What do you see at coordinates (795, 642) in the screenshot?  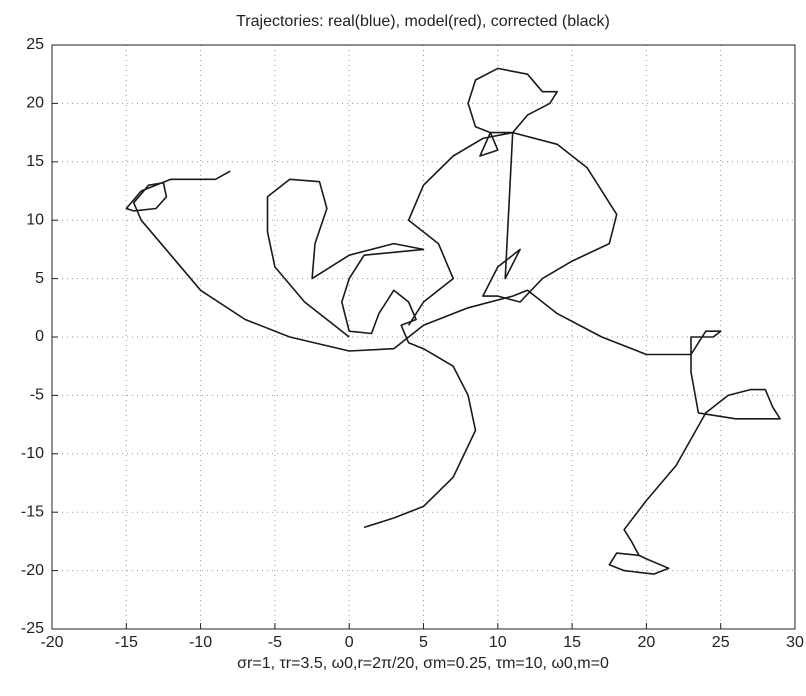 I see `x-tick-label: 30` at bounding box center [795, 642].